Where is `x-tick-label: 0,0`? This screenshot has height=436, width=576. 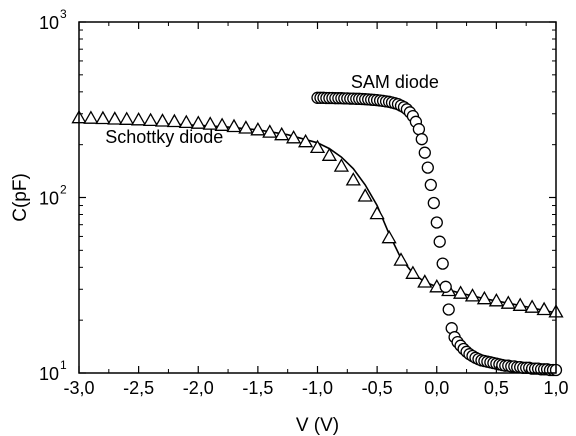
x-tick-label: 0,0 is located at coordinates (436, 388).